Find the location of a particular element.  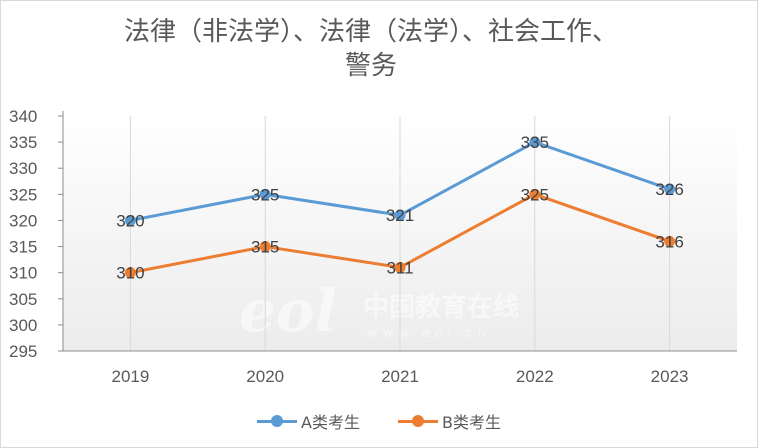

data-label: 335 is located at coordinates (535, 142).